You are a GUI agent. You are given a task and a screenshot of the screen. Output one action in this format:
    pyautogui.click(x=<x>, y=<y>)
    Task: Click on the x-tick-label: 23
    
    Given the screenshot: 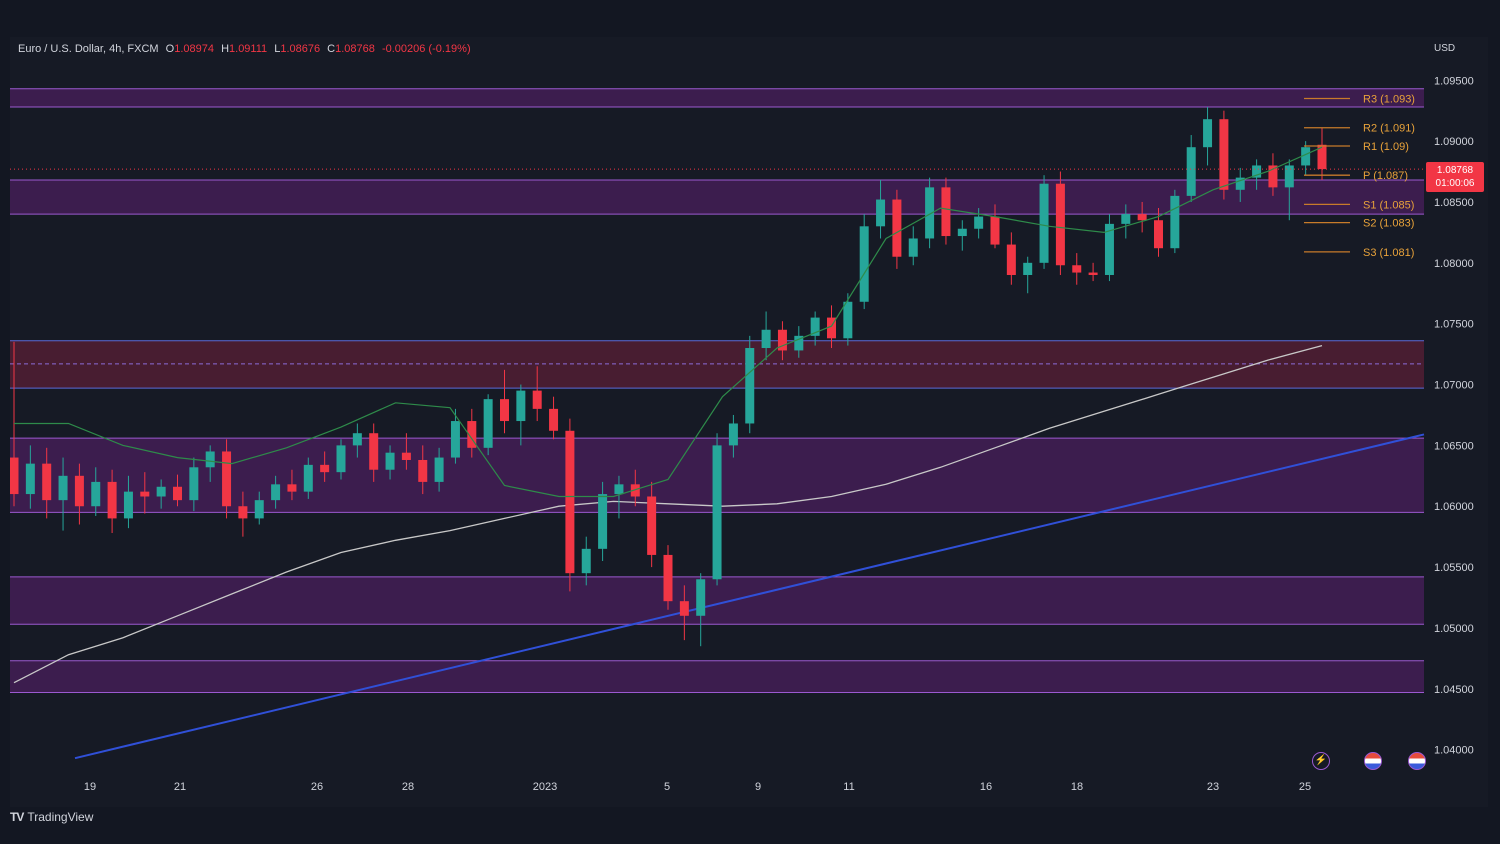 What is the action you would take?
    pyautogui.click(x=1213, y=787)
    